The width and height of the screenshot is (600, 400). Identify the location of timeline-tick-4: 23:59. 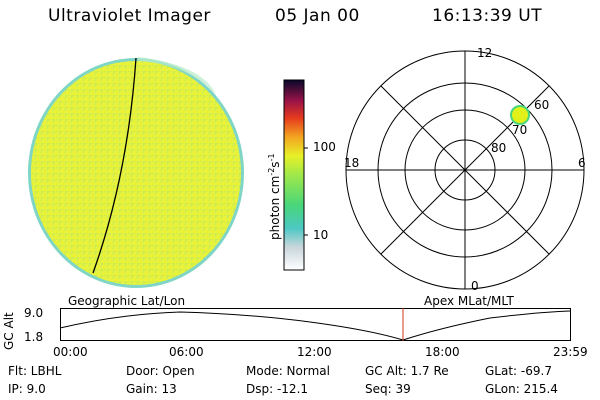
(570, 352).